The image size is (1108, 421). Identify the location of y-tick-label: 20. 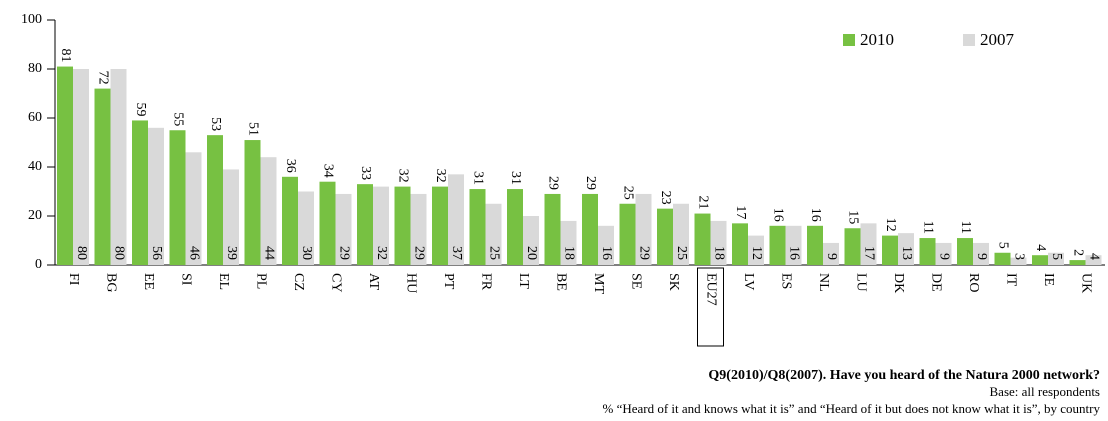
(35, 215).